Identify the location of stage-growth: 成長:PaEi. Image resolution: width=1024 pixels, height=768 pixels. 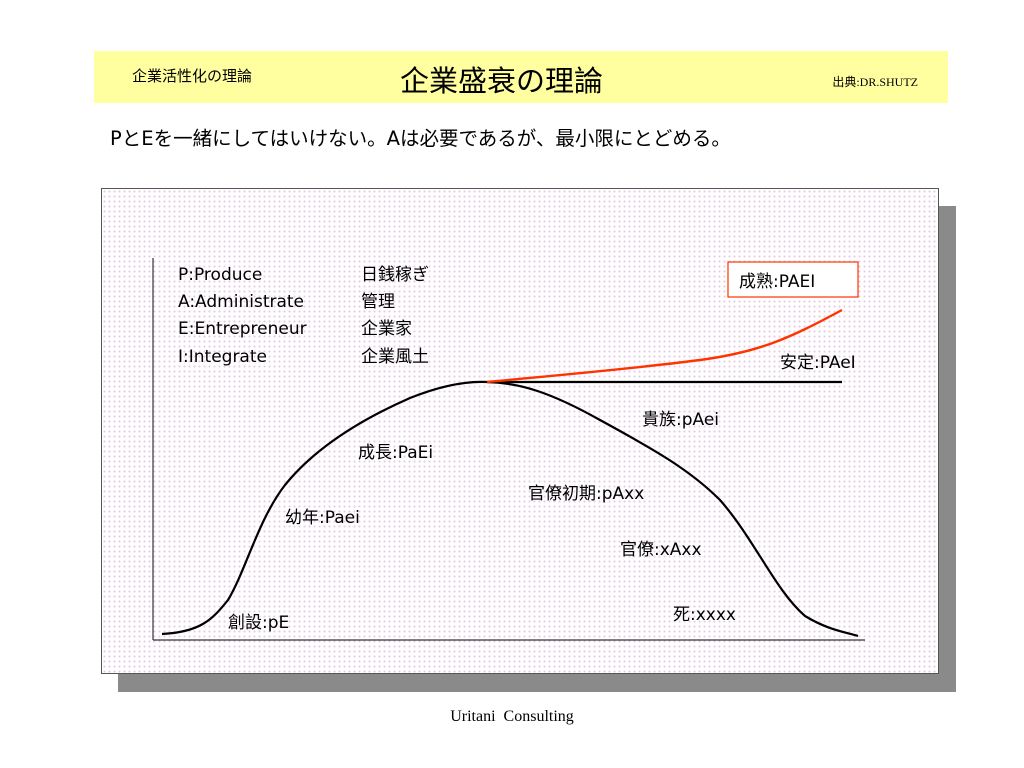
(395, 453).